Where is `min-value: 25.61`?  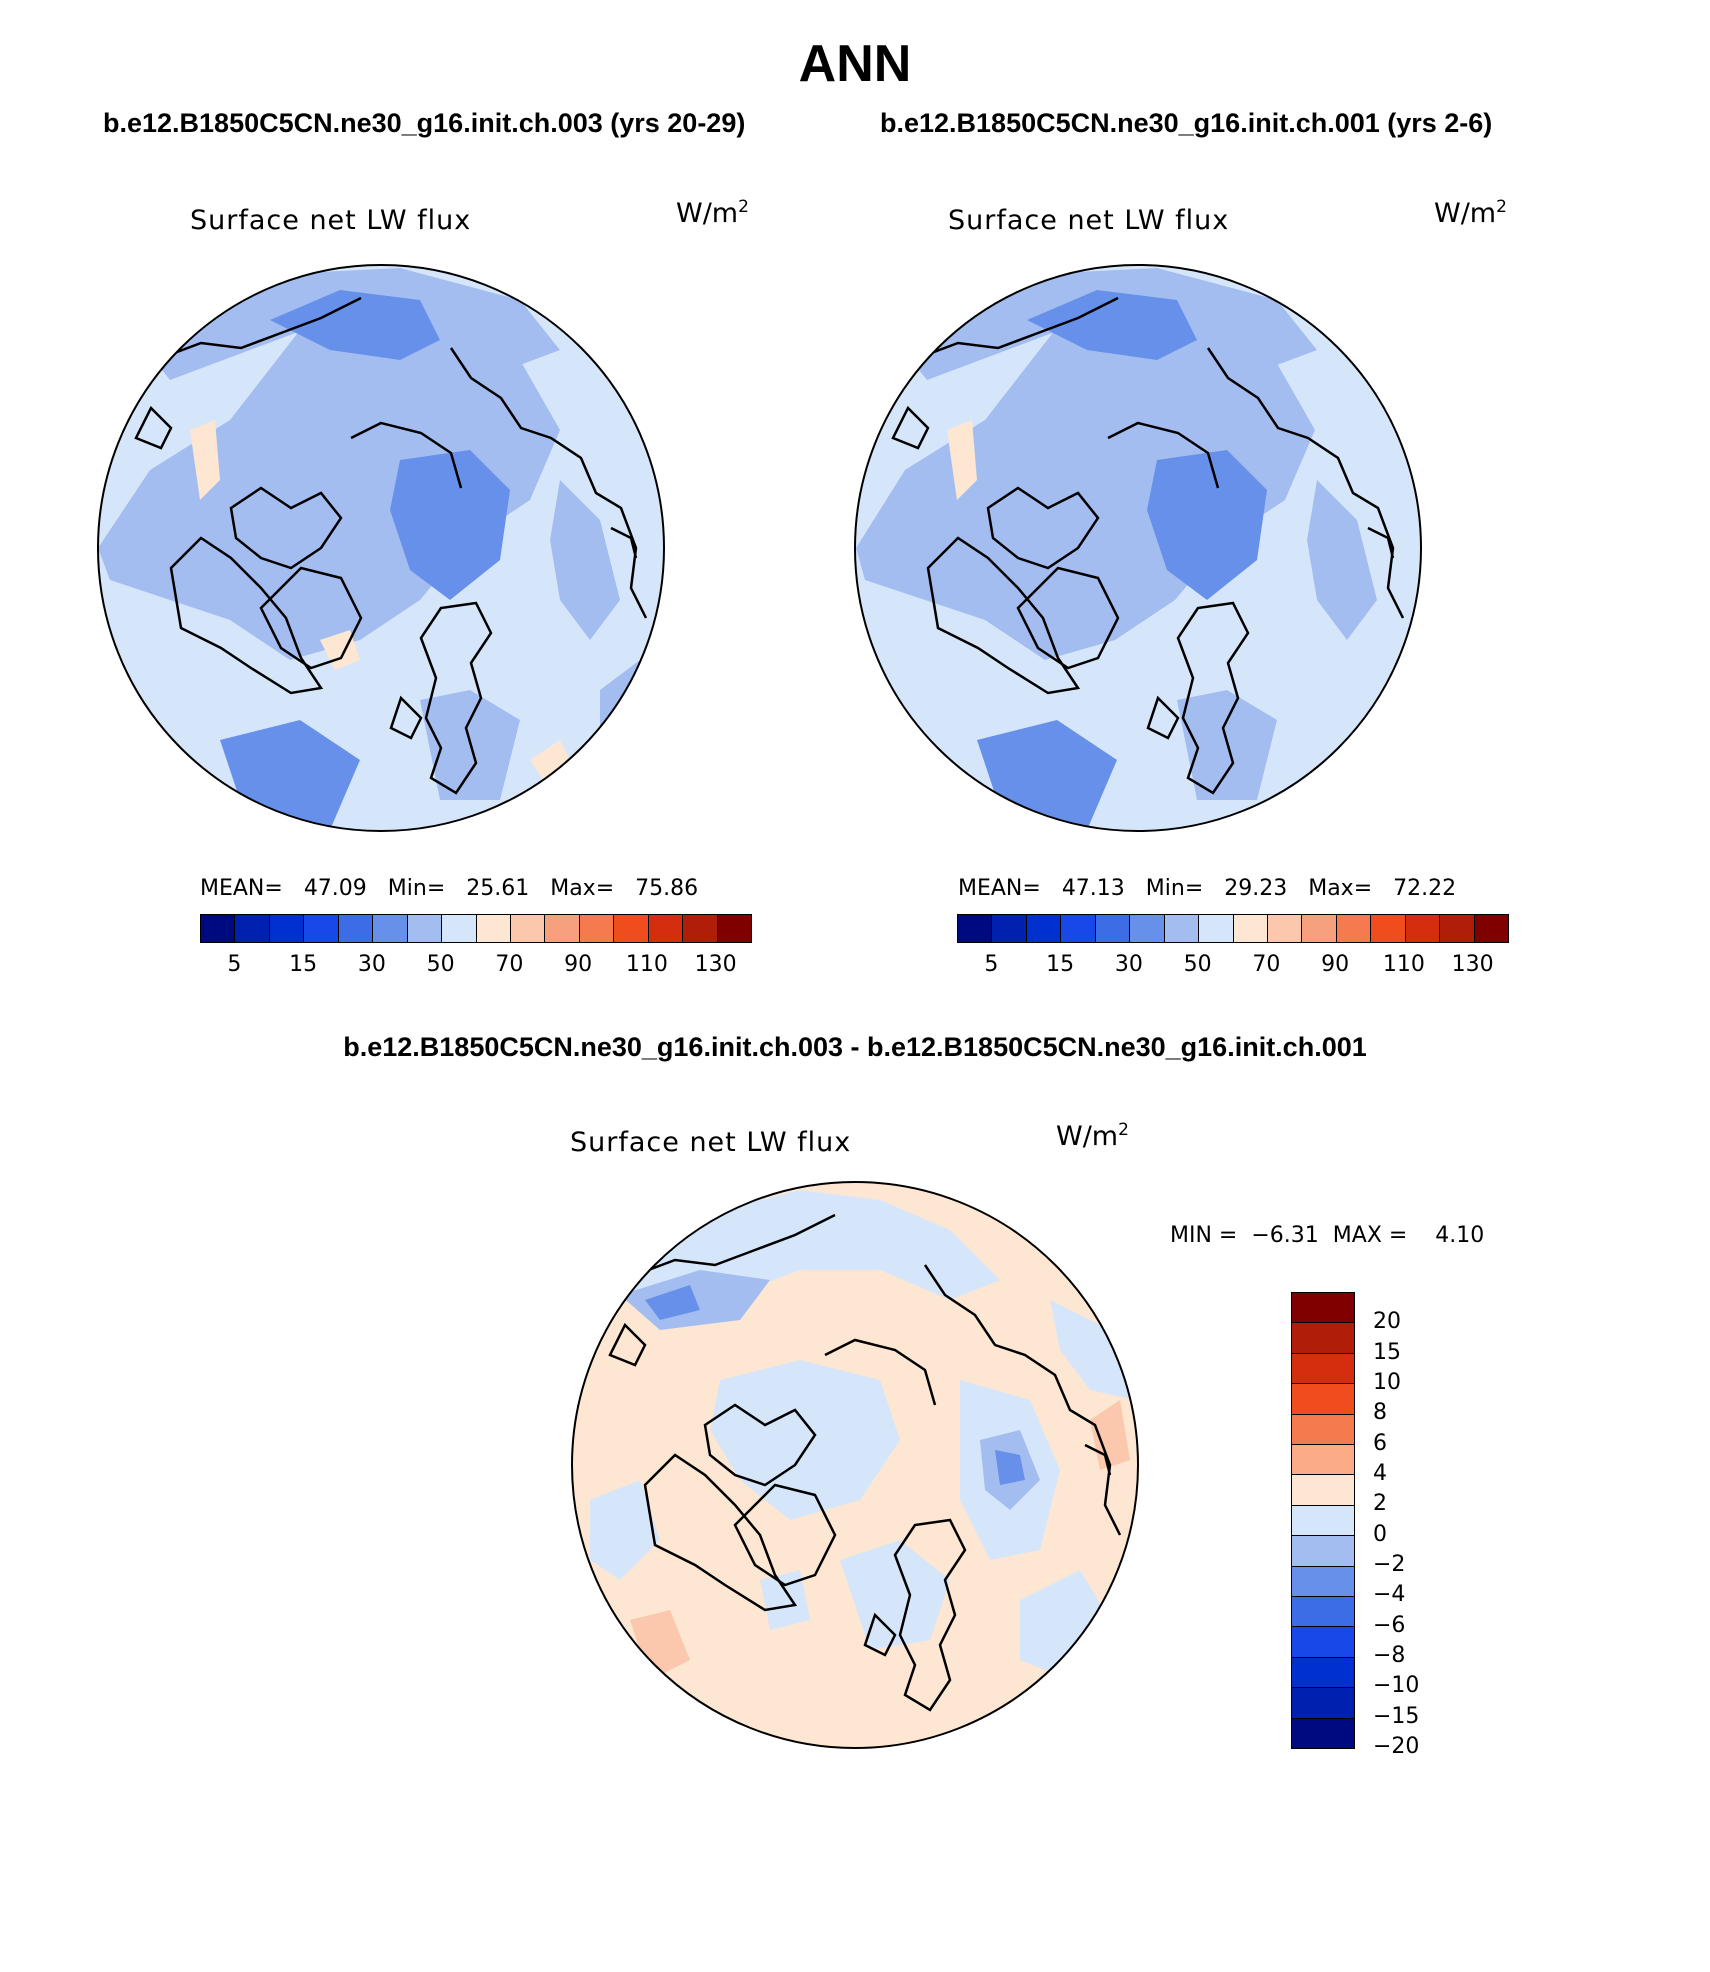 min-value: 25.61 is located at coordinates (498, 888).